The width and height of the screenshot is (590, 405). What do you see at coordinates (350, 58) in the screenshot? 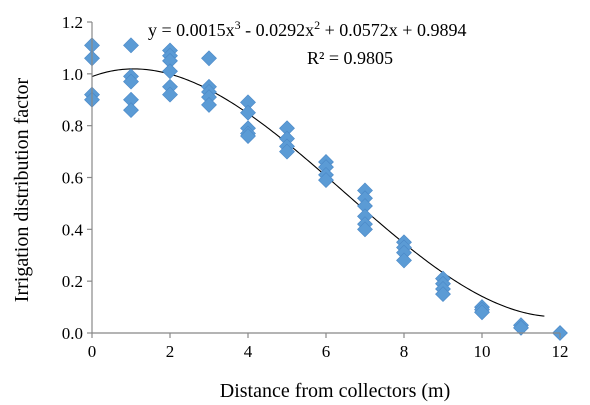
I see `r-squared-label: R² = 0.9805` at bounding box center [350, 58].